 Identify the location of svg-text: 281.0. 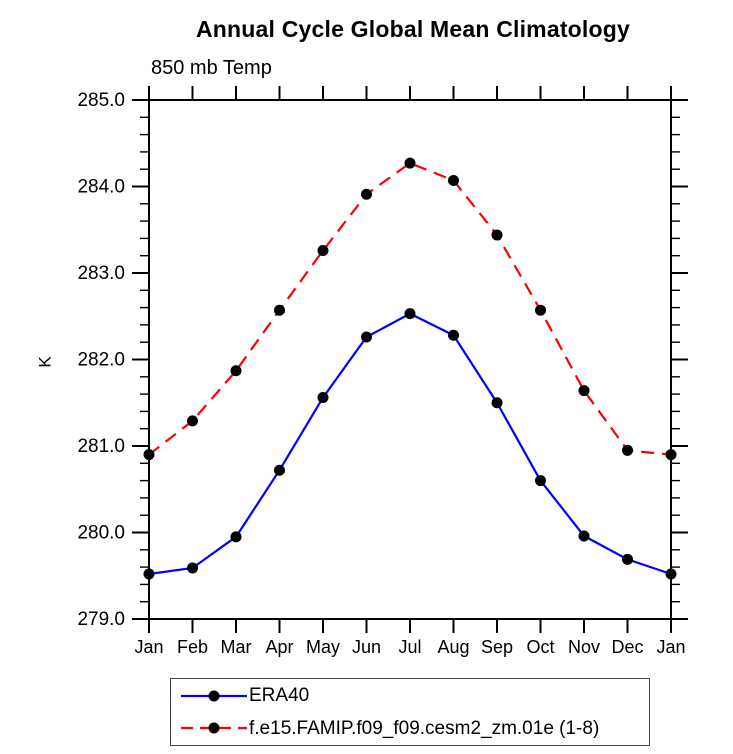
(101, 446).